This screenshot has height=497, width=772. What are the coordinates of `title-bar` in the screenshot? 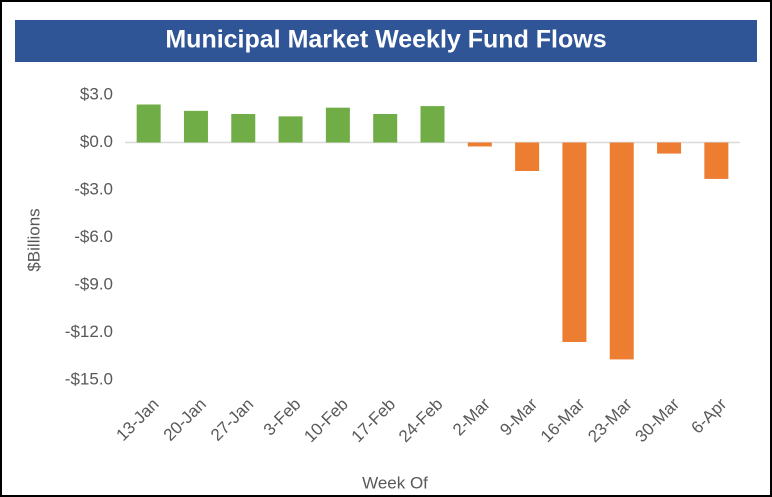 It's located at (386, 41).